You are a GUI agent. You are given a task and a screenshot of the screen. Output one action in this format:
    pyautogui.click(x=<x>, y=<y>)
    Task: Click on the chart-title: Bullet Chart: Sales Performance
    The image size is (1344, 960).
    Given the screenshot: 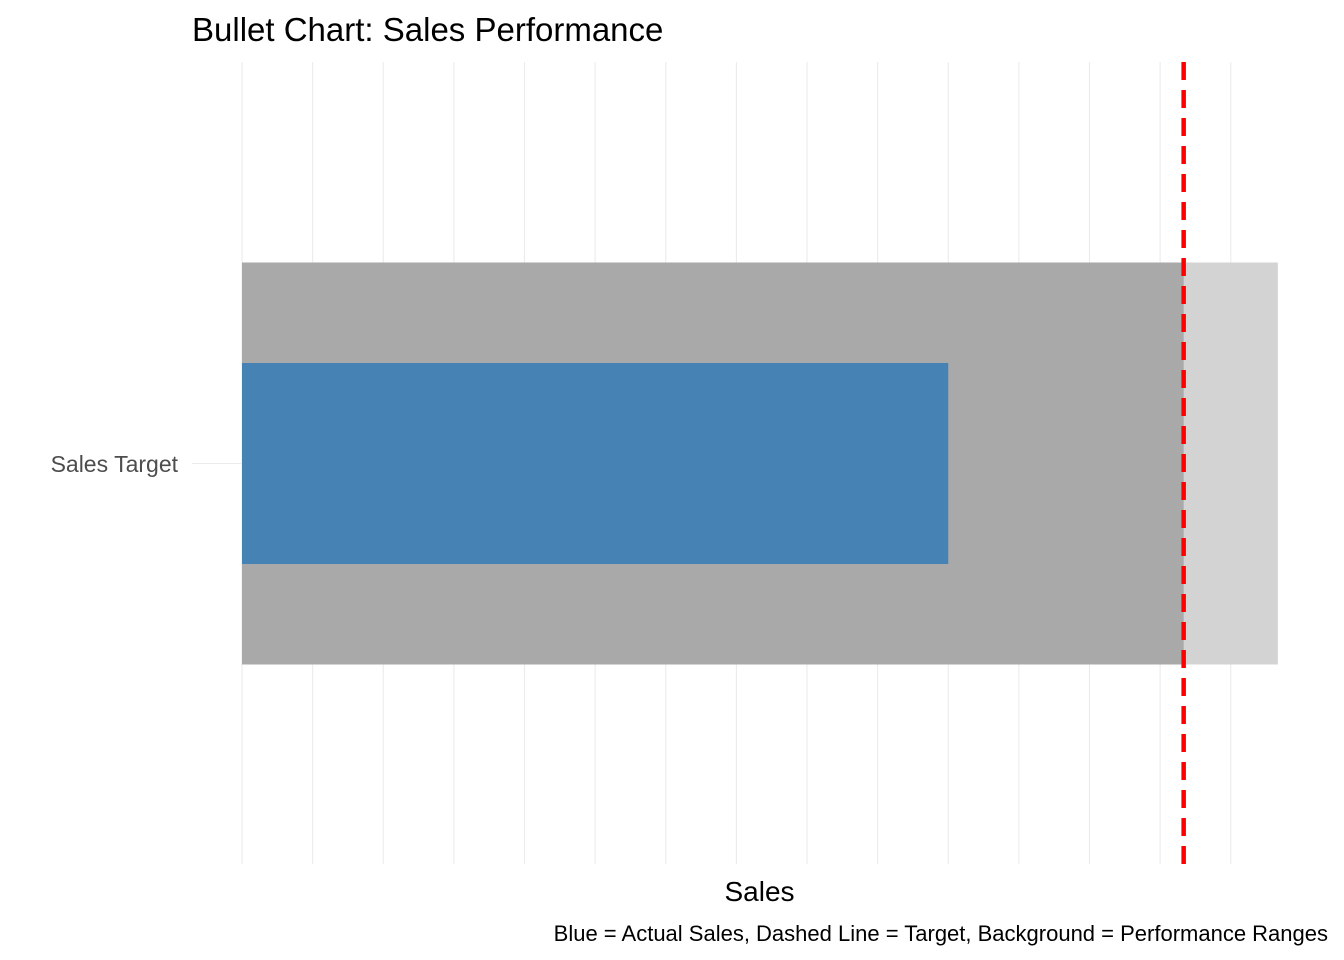 What is the action you would take?
    pyautogui.click(x=427, y=29)
    